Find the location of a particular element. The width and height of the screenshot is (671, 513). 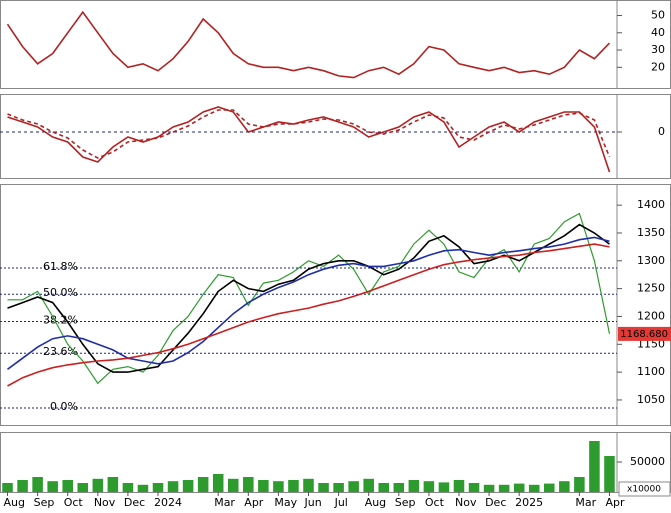

fib-label: 0.0% is located at coordinates (64, 406).